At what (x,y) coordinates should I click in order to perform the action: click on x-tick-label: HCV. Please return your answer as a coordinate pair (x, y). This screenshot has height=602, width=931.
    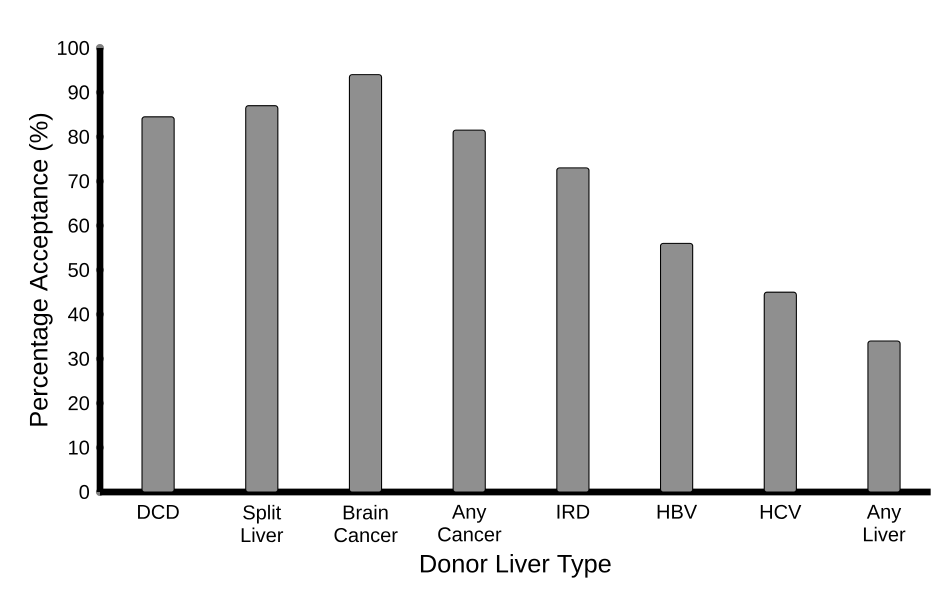
    Looking at the image, I should click on (781, 511).